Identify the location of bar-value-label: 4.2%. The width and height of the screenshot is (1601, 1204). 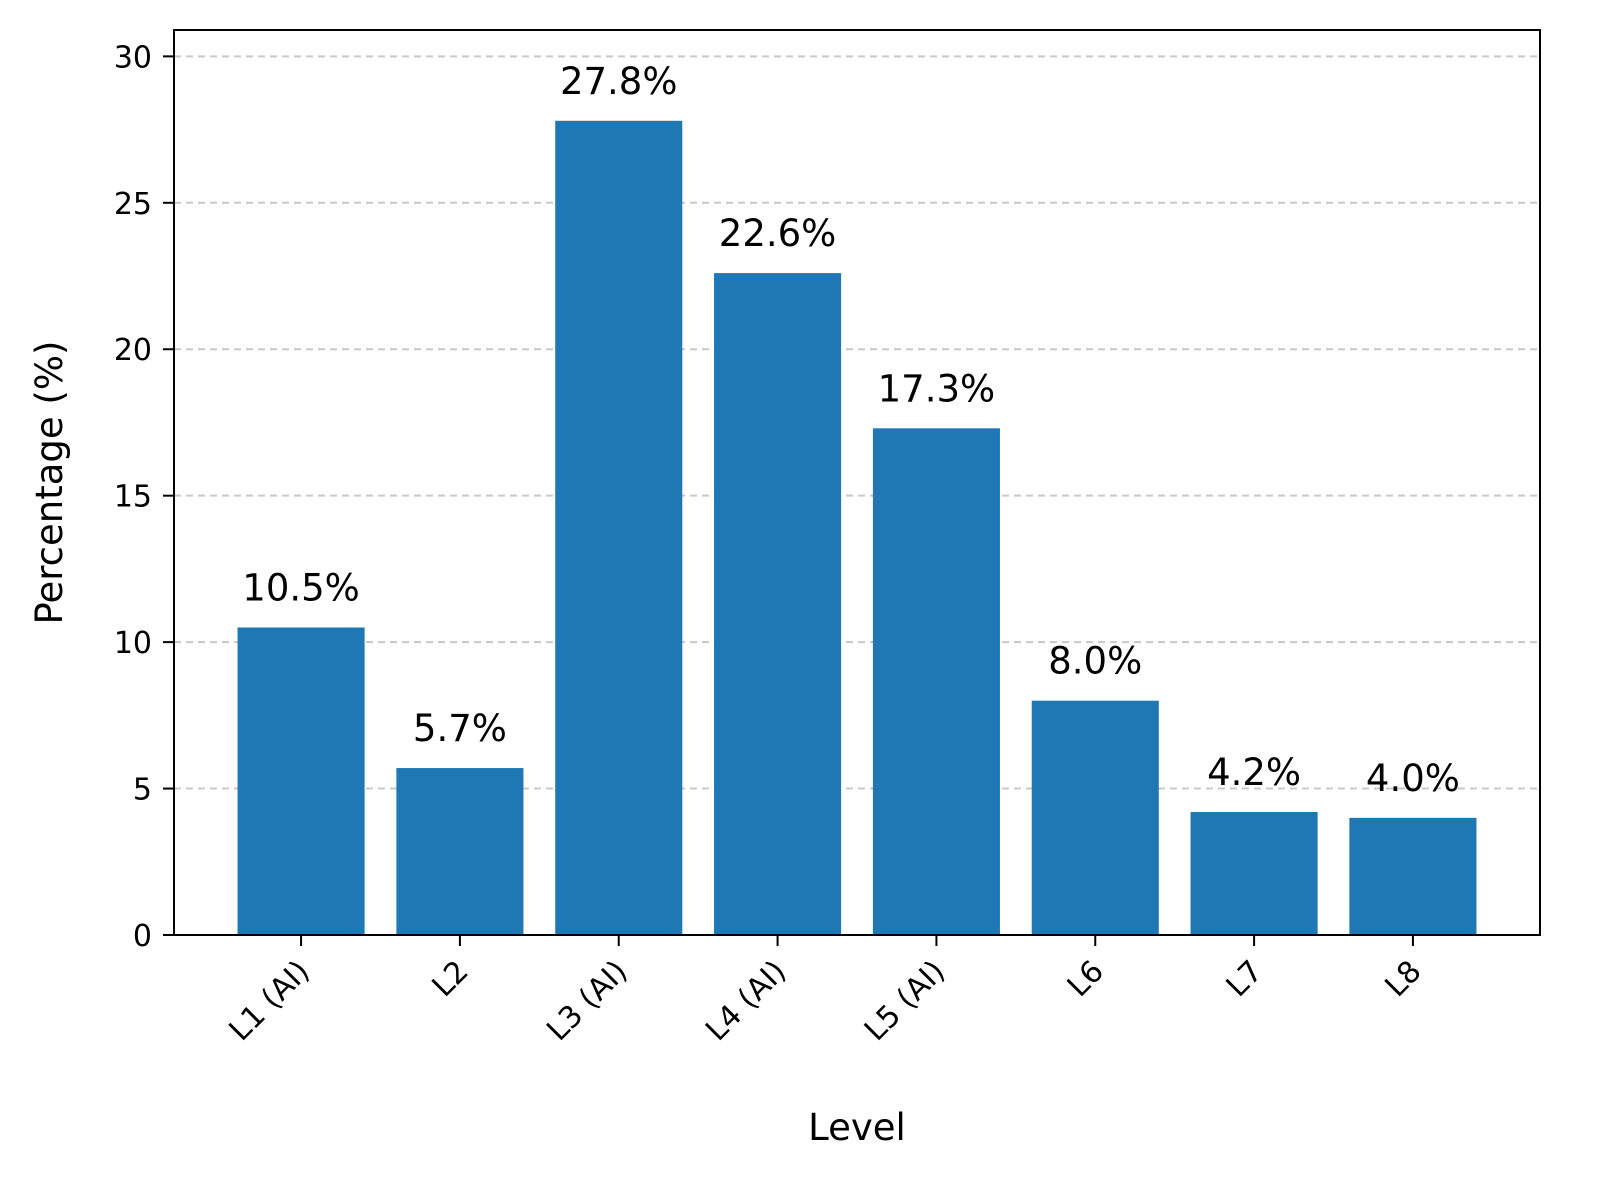
(1254, 772).